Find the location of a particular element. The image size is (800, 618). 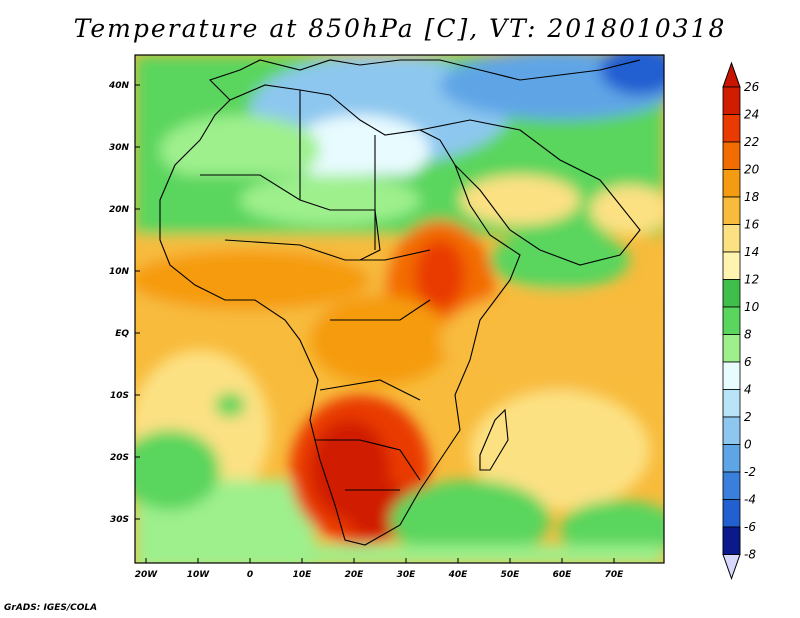

colorbar-label: -8 is located at coordinates (750, 555).